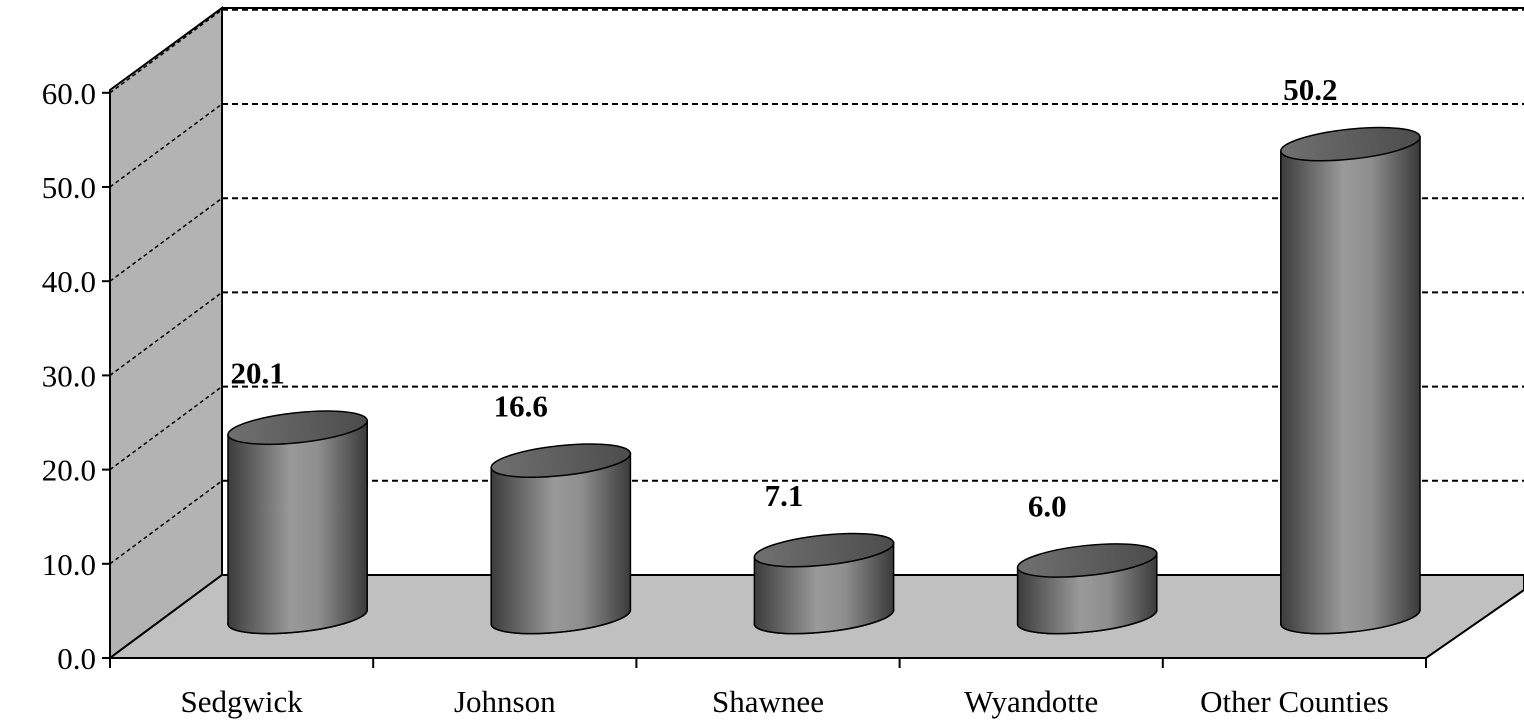  What do you see at coordinates (241, 701) in the screenshot?
I see `x-tick-label: Sedgwick` at bounding box center [241, 701].